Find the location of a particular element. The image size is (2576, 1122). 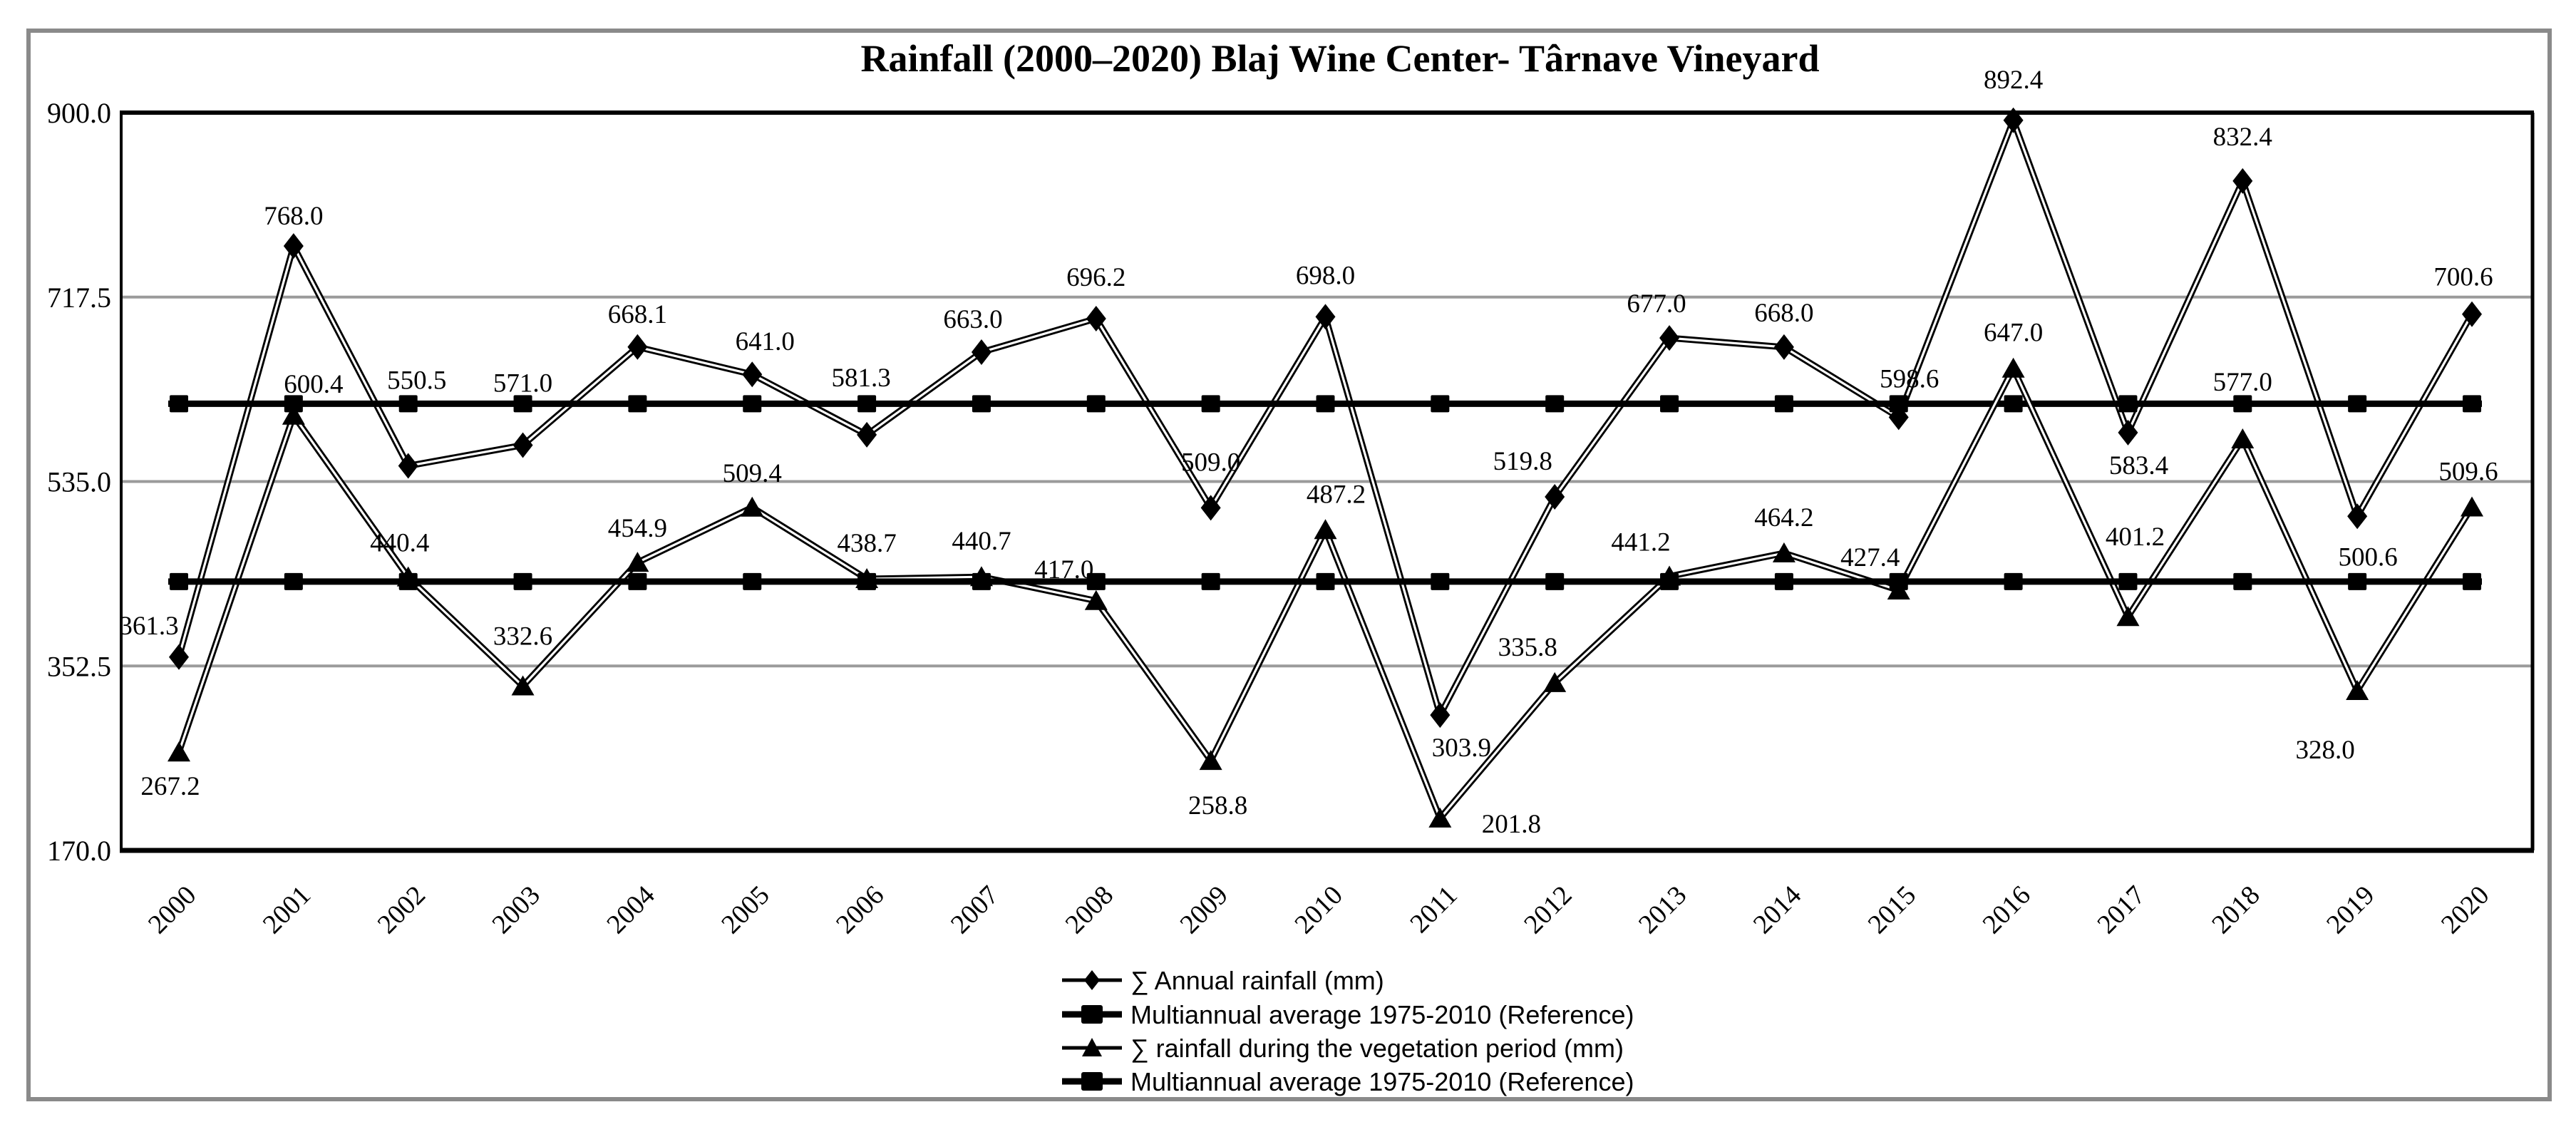

square-marker-icon is located at coordinates (1092, 1015).